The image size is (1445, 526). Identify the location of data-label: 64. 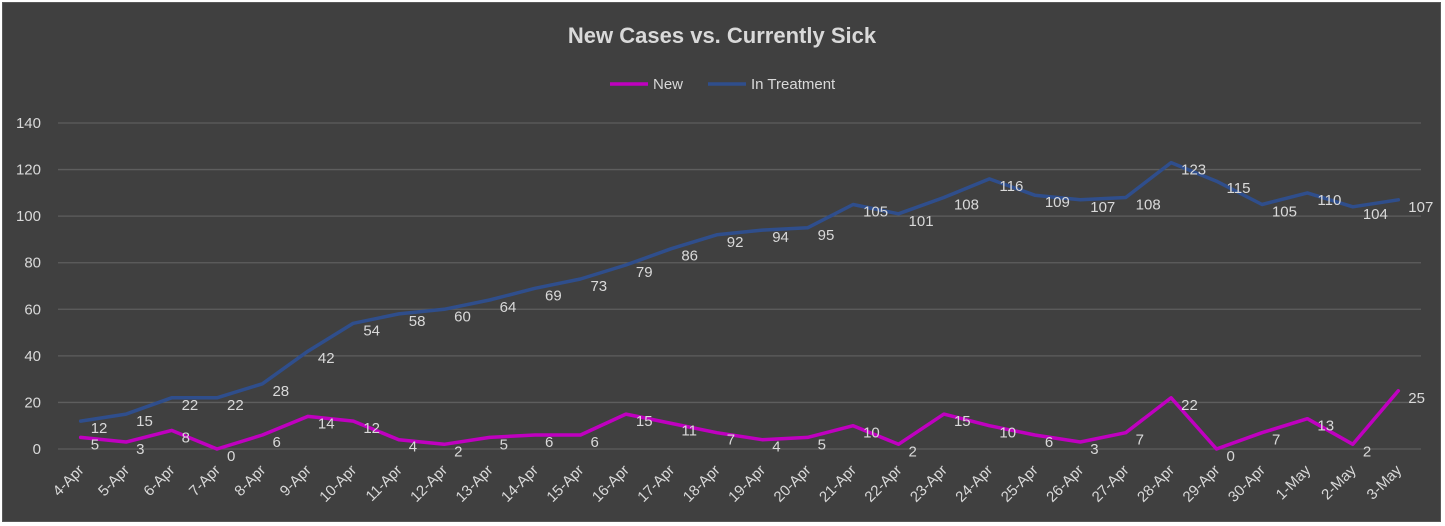
(508, 307).